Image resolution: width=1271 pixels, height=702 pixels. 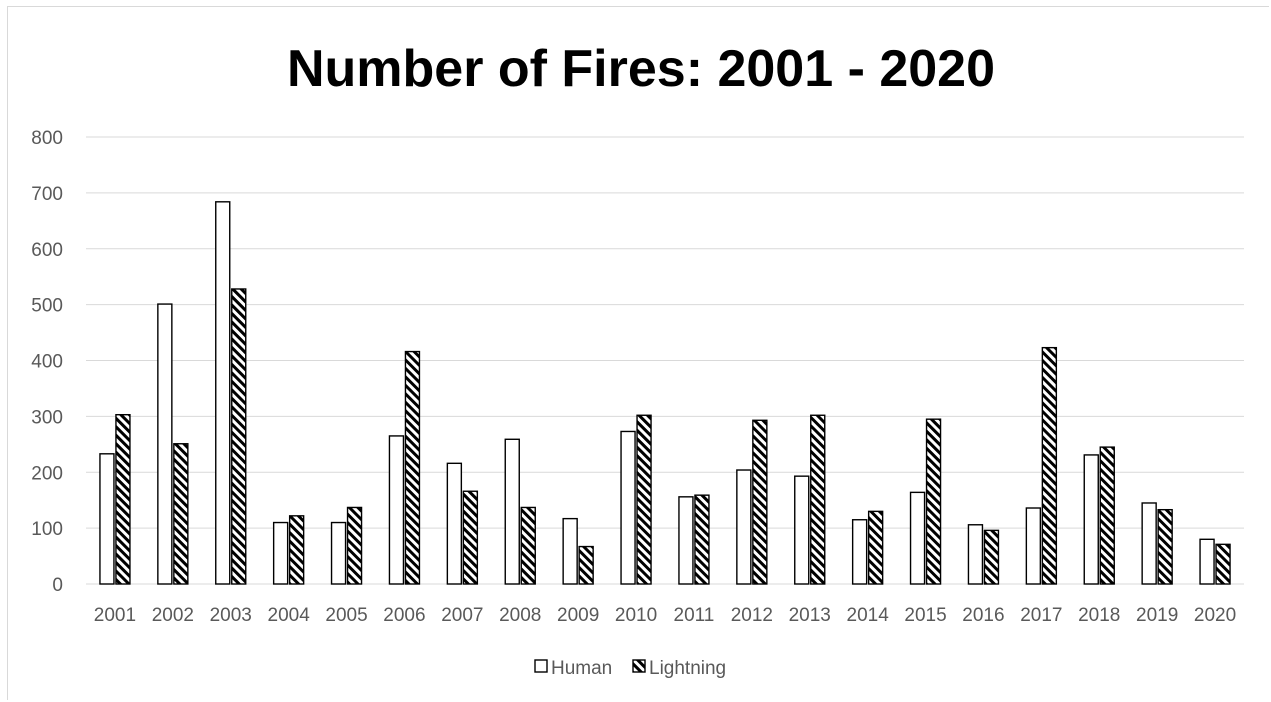 I want to click on bar-human-2010, so click(x=628, y=507).